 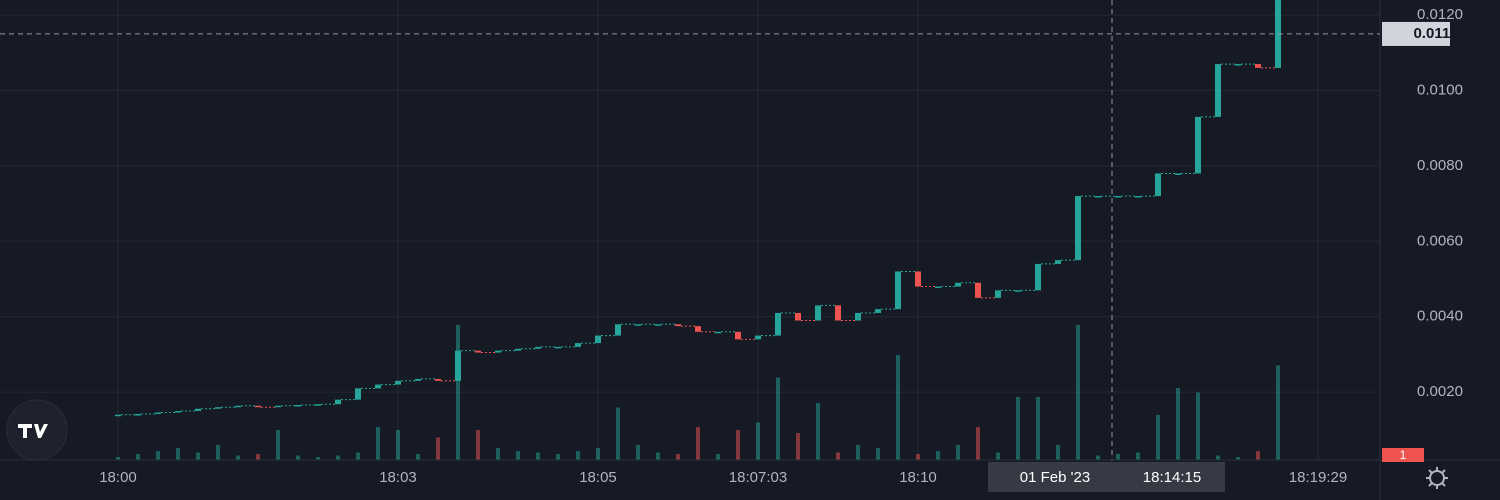 I want to click on settings-icon, so click(x=1437, y=478).